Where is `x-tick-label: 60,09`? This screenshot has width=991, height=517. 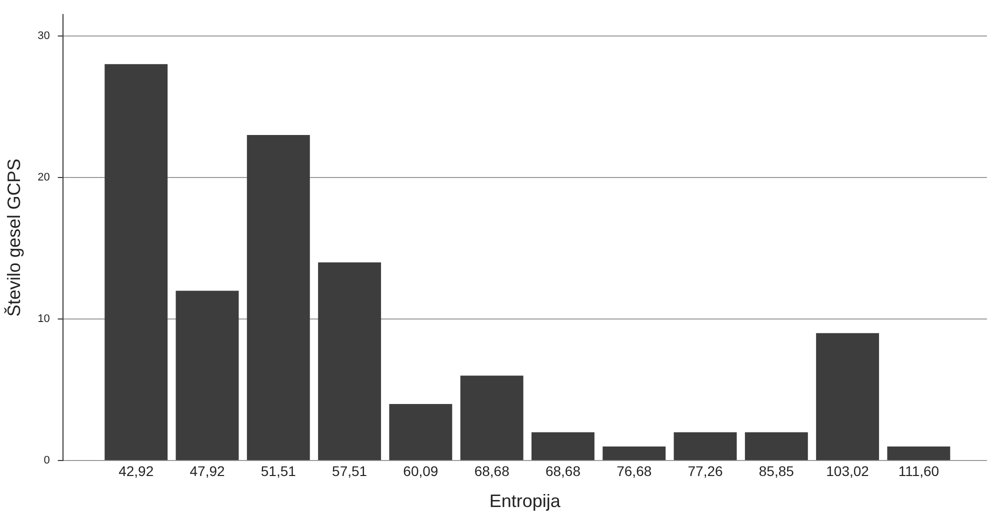
x-tick-label: 60,09 is located at coordinates (420, 470).